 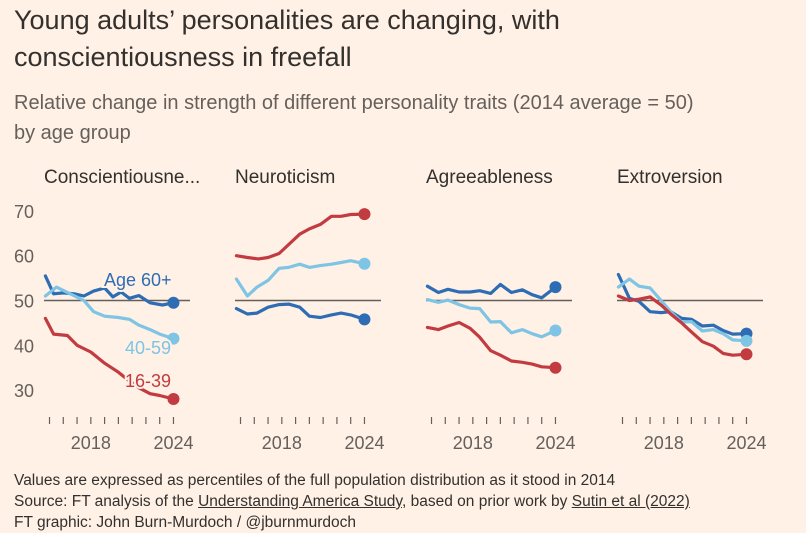 What do you see at coordinates (300, 501) in the screenshot?
I see `source-link-understanding-america-study: Understanding America Study` at bounding box center [300, 501].